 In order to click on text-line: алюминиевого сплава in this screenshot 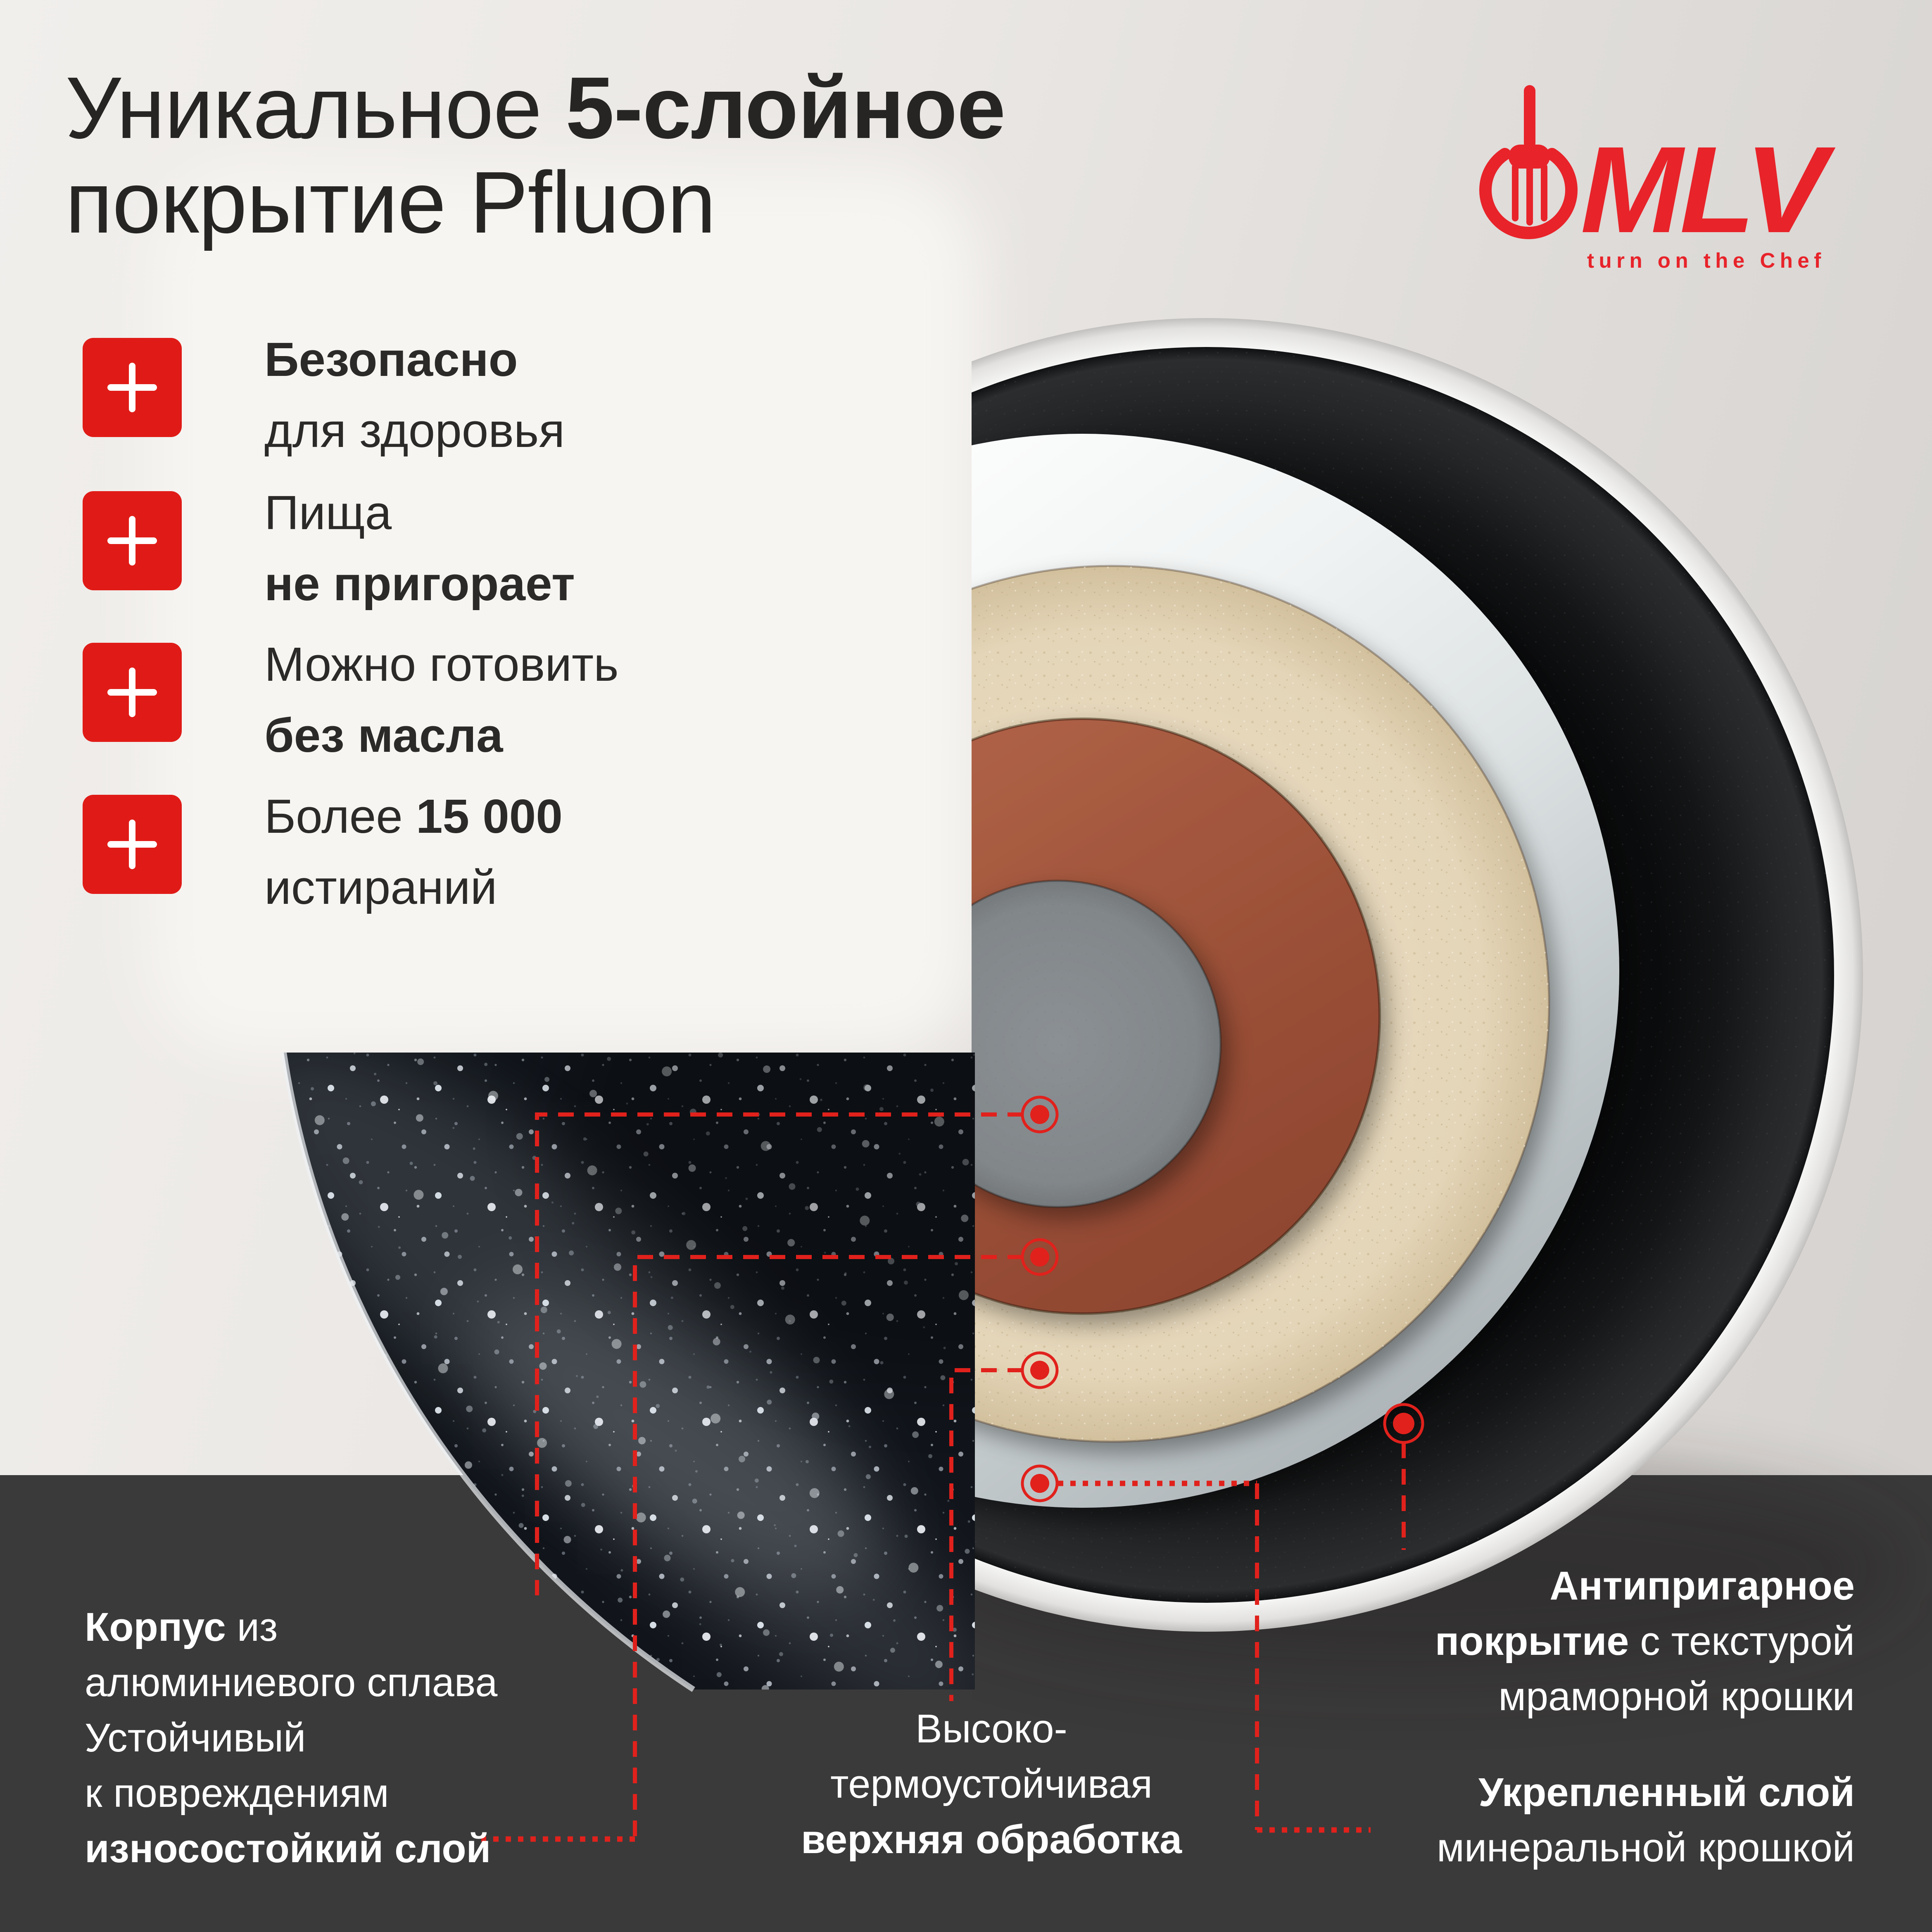, I will do `click(291, 1682)`.